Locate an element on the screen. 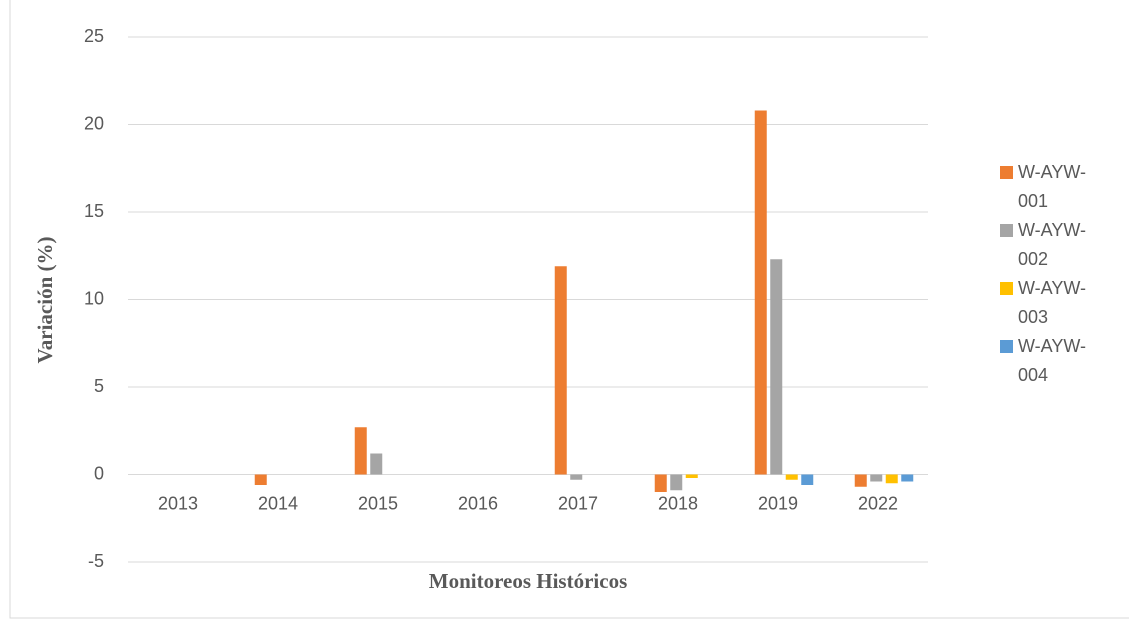  legend-item: W-AYW-004 is located at coordinates (1045, 361).